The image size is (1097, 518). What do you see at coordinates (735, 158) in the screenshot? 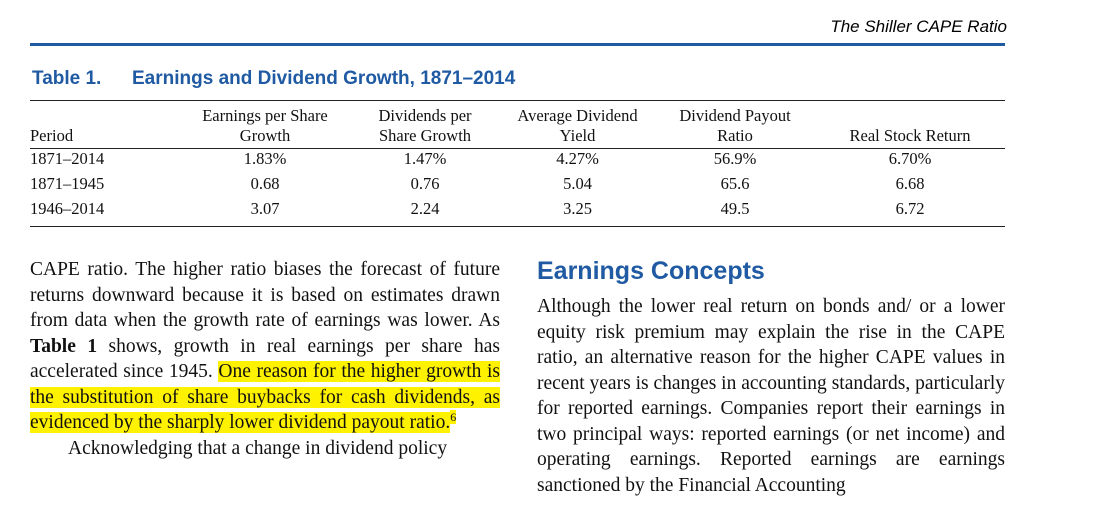
I see `table-cell: 56.9%` at bounding box center [735, 158].